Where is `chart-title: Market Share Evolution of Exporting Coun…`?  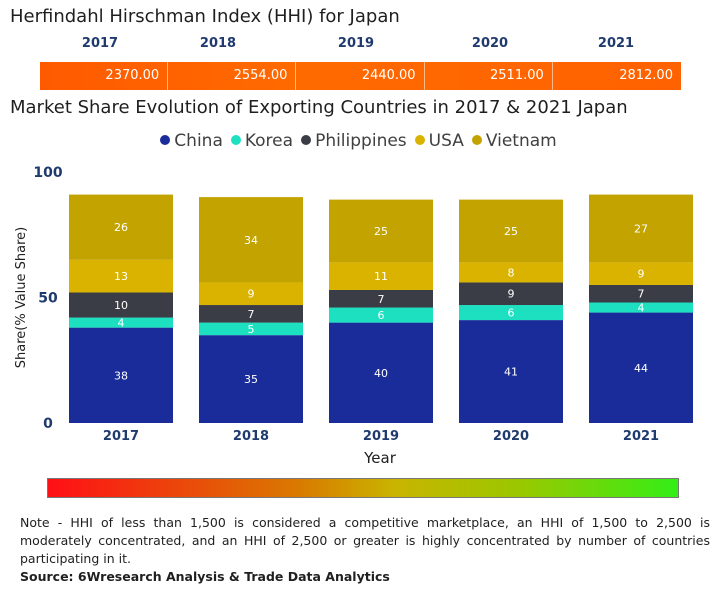
chart-title: Market Share Evolution of Exporting Coun… is located at coordinates (319, 107).